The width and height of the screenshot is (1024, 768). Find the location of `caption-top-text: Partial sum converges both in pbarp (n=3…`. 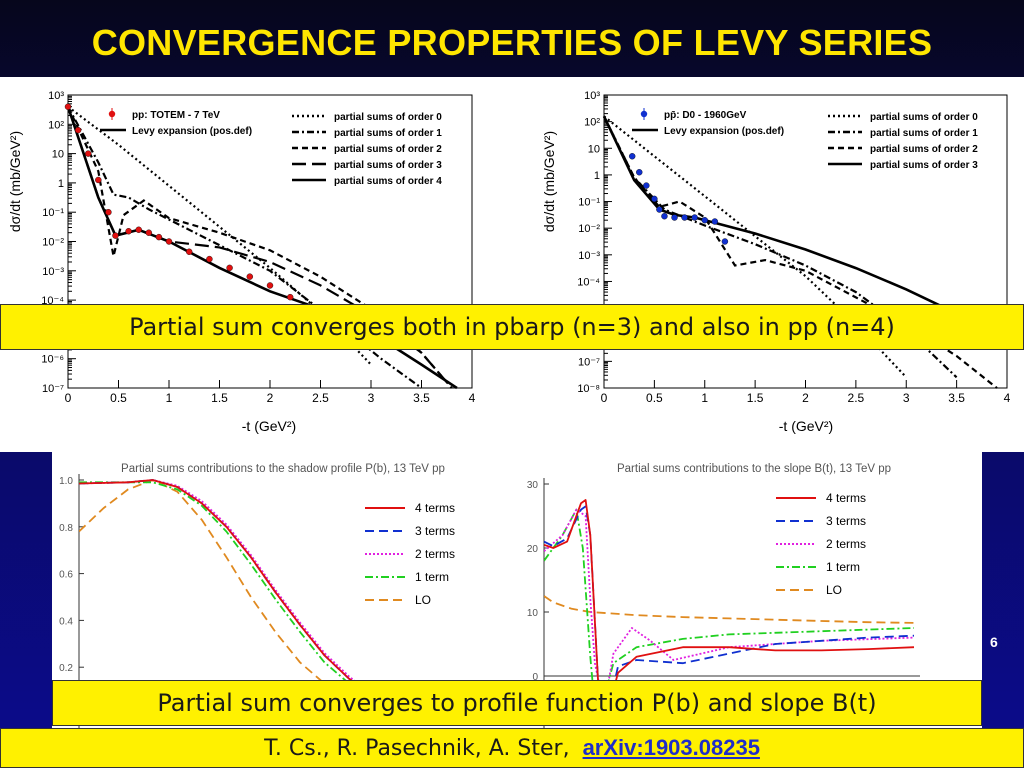

caption-top-text: Partial sum converges both in pbarp (n=3… is located at coordinates (512, 327).